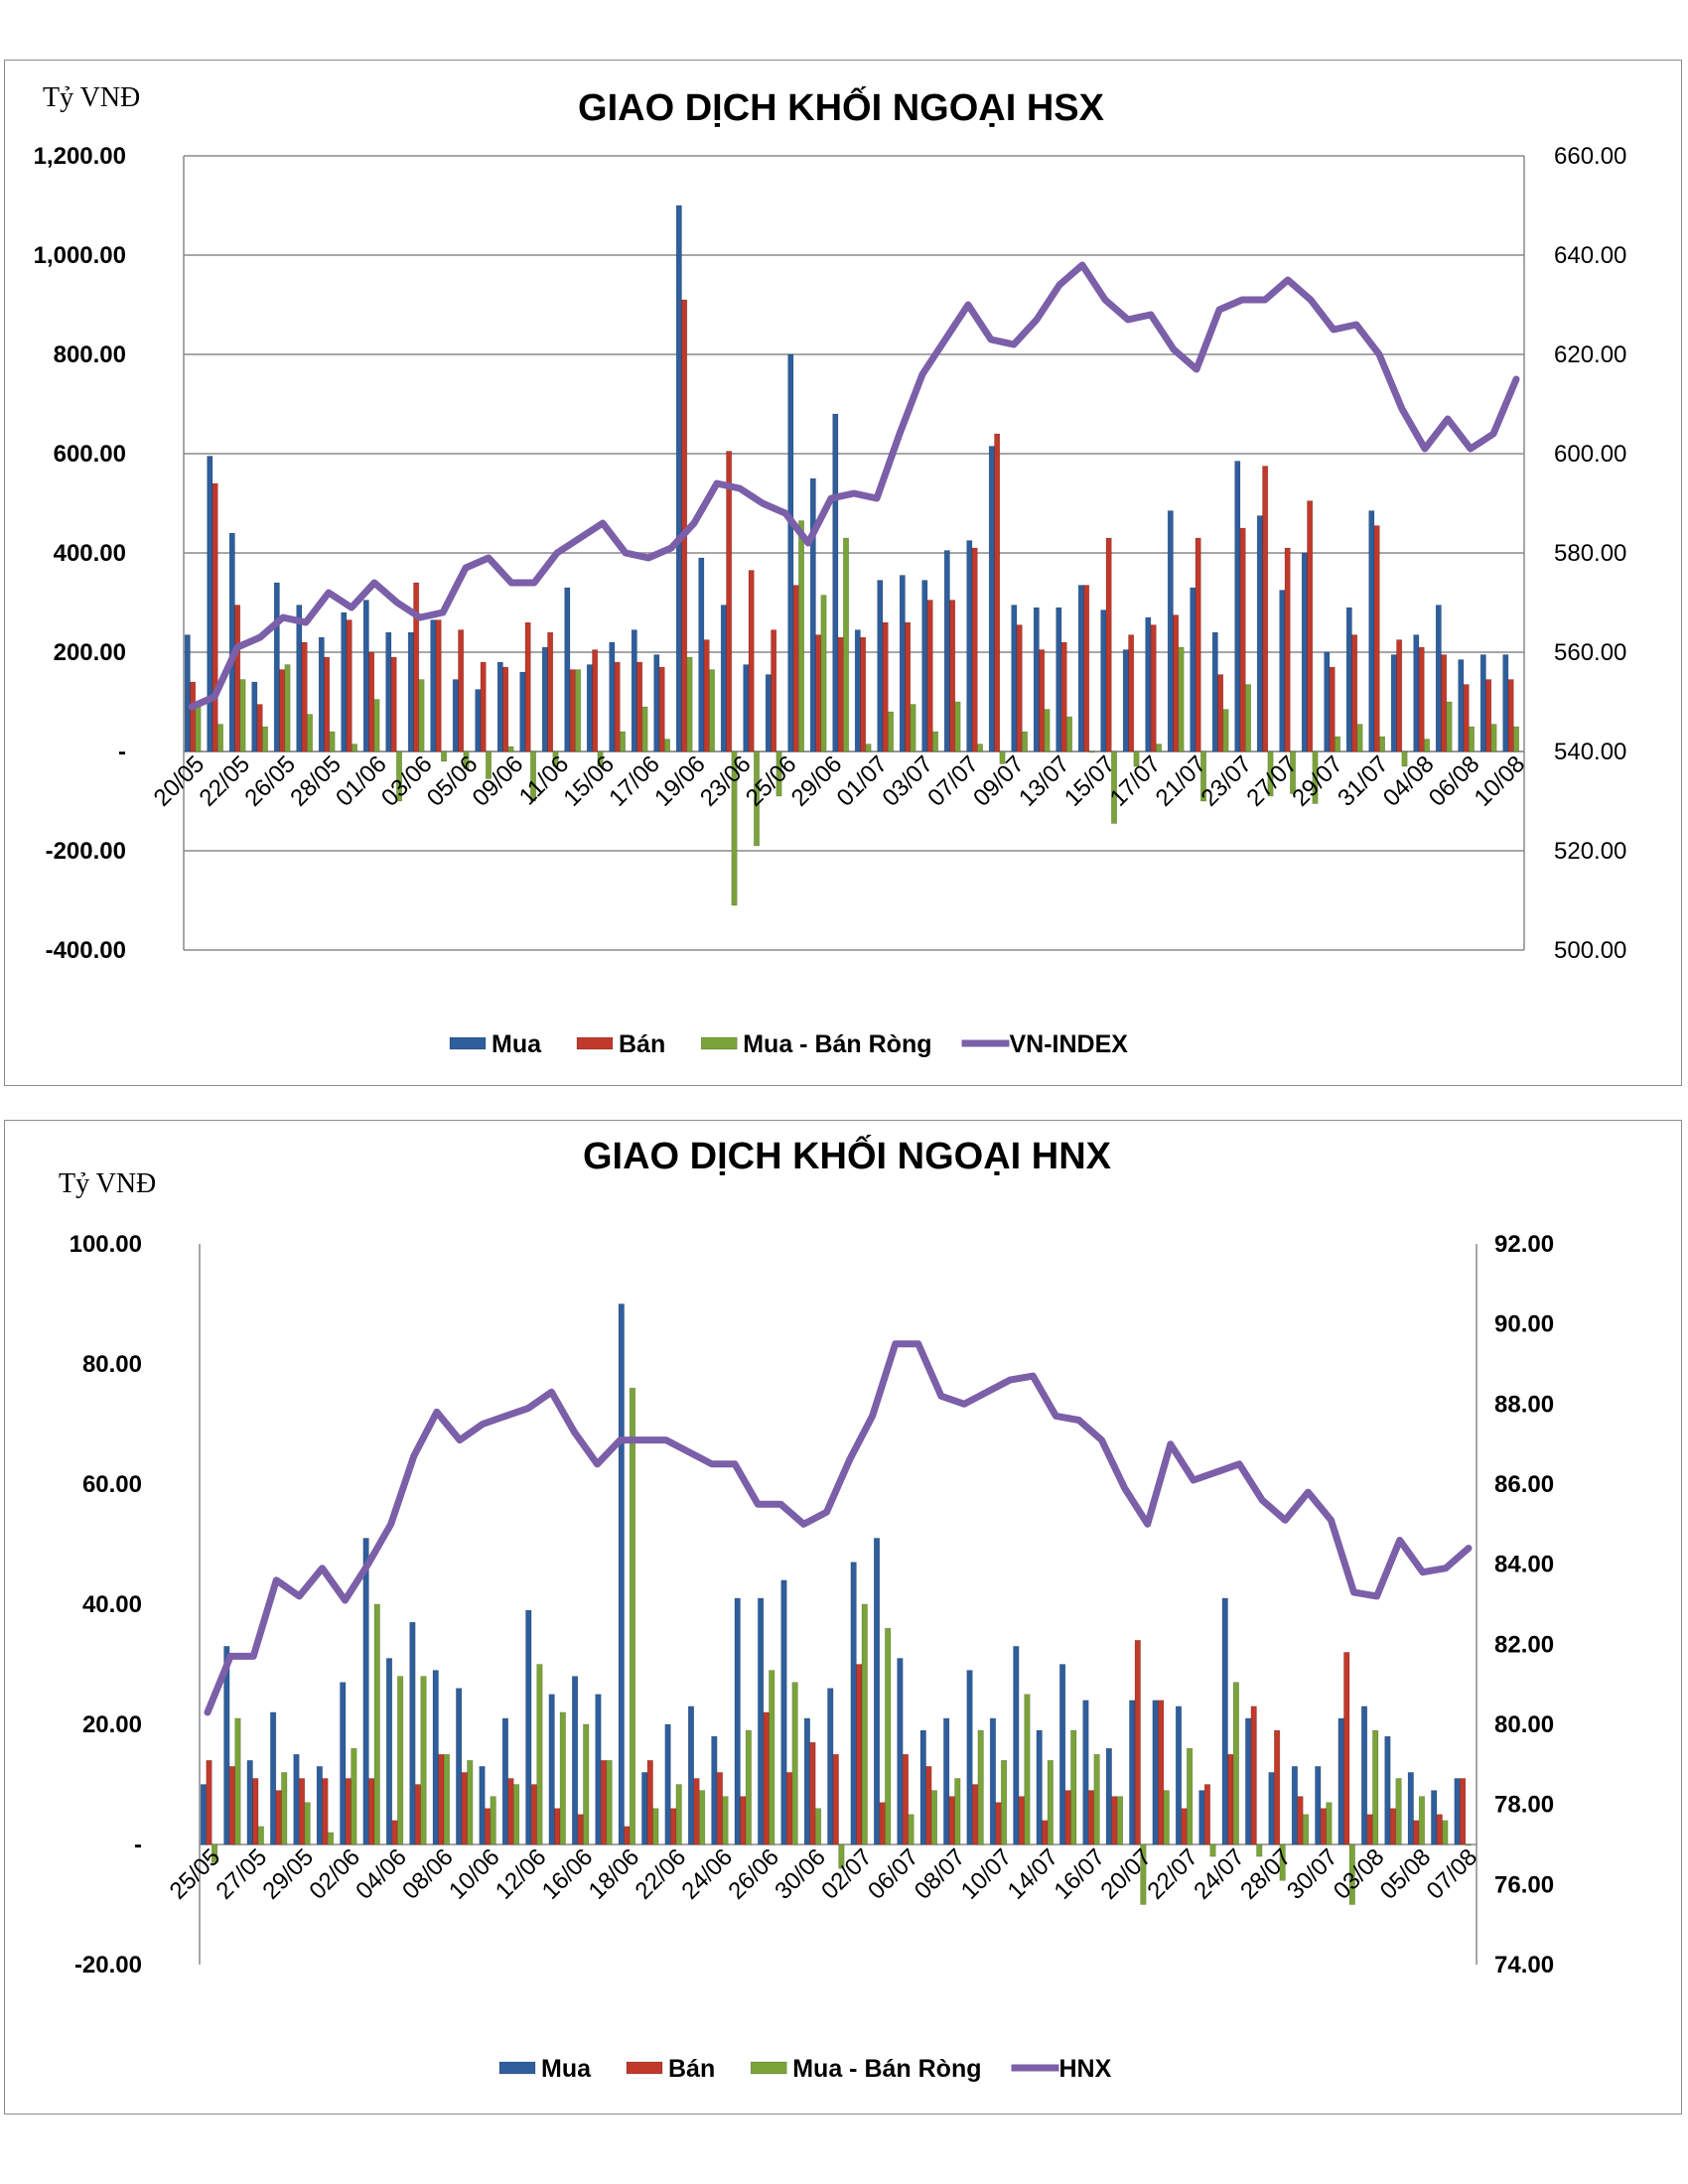 Image resolution: width=1688 pixels, height=2184 pixels. Describe the element at coordinates (707, 1874) in the screenshot. I see `x-tick-label: 24/06` at that location.